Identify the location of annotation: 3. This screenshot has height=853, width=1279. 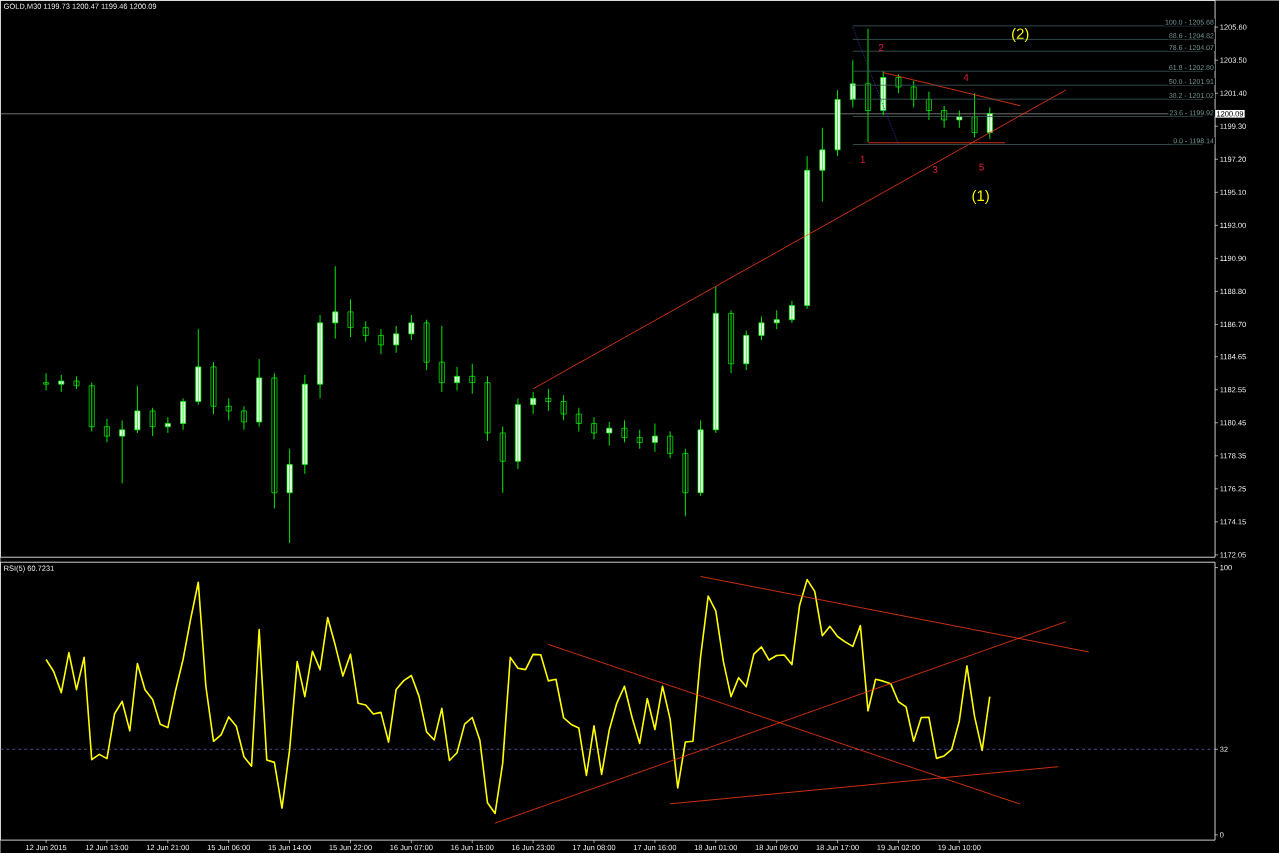
(935, 169).